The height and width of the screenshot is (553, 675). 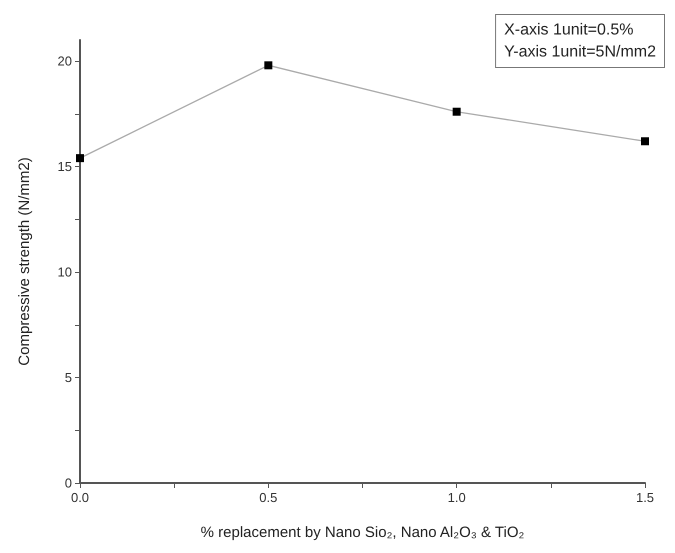 What do you see at coordinates (65, 272) in the screenshot?
I see `y-tick-label: 10` at bounding box center [65, 272].